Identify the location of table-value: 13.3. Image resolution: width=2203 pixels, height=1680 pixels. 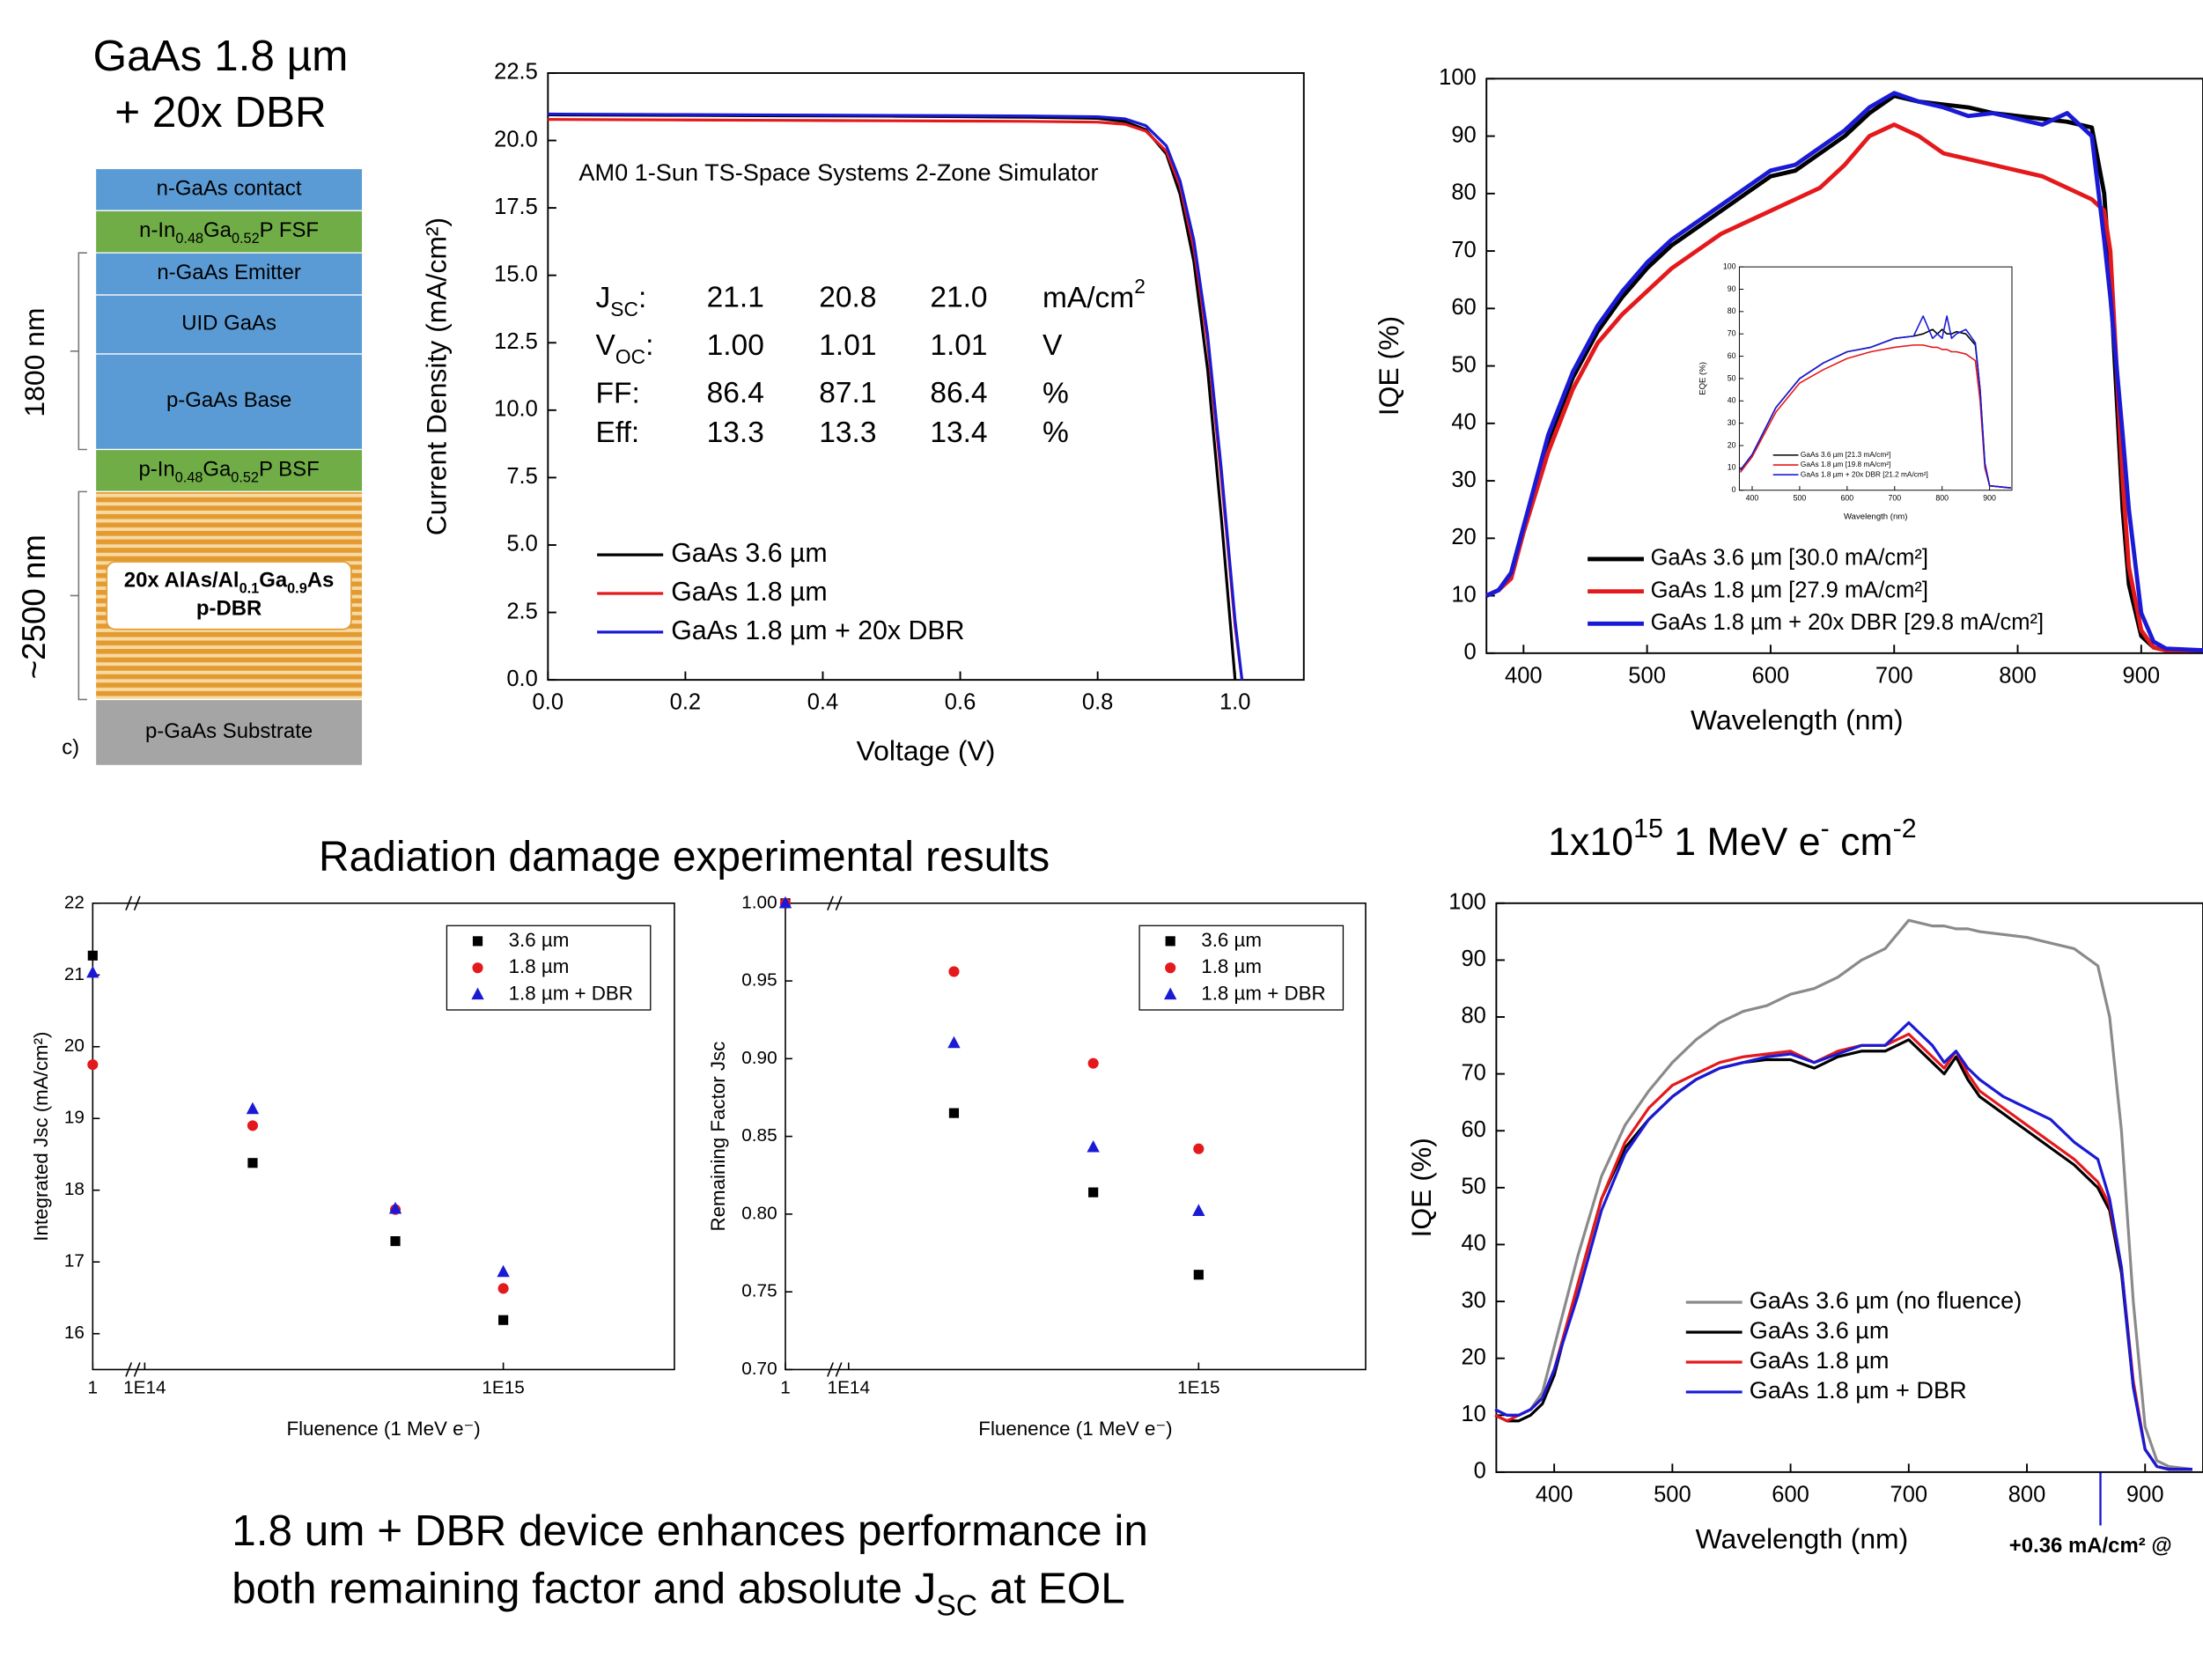
(847, 432).